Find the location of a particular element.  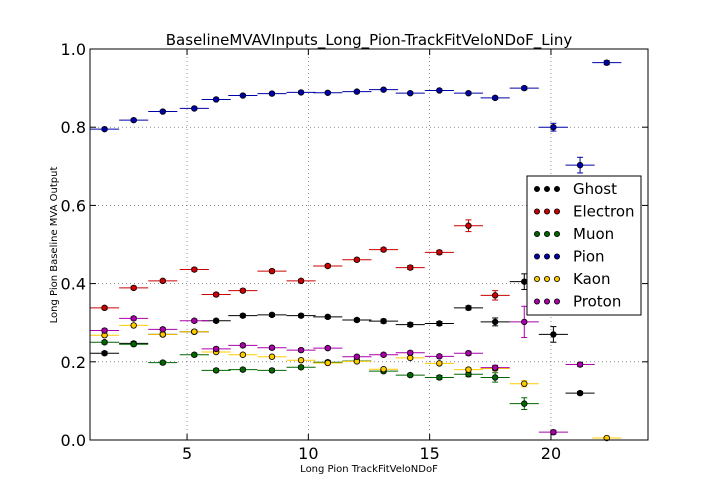

legend-label-ghost: Ghost is located at coordinates (595, 189).